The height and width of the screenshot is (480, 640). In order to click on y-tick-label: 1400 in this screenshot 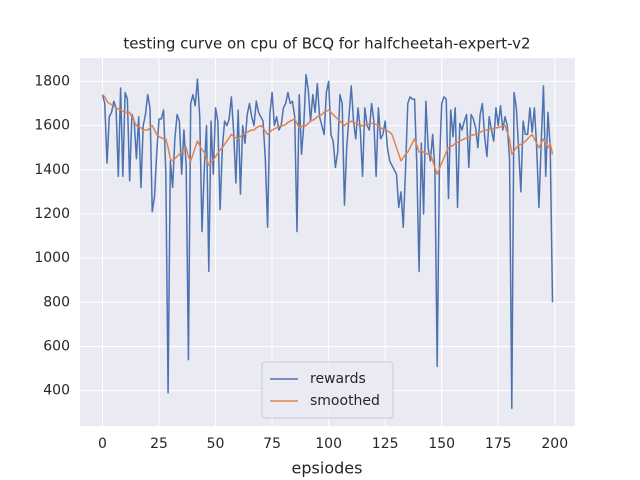, I will do `click(52, 170)`.